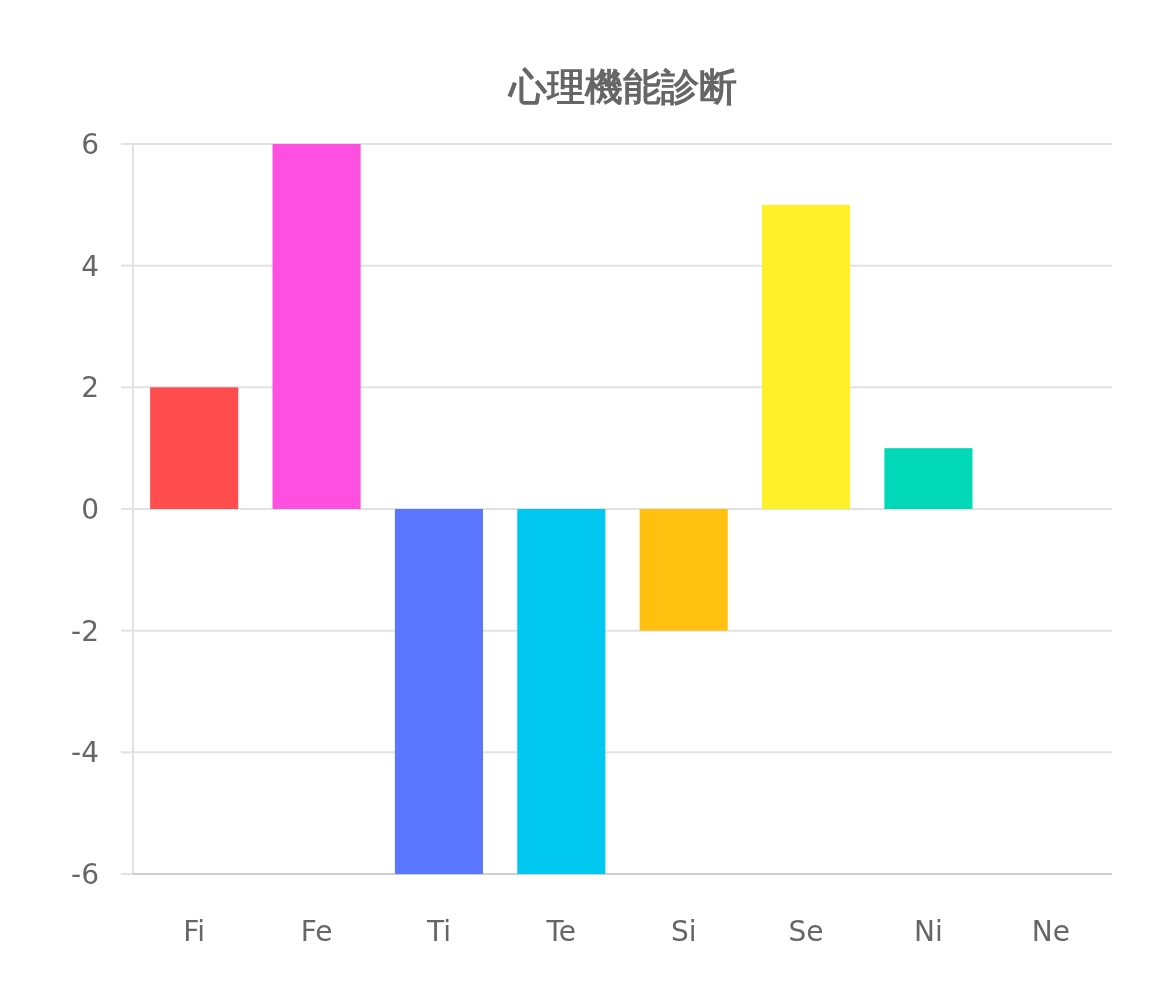 This screenshot has width=1170, height=994. What do you see at coordinates (683, 931) in the screenshot?
I see `x-tick-label: Si` at bounding box center [683, 931].